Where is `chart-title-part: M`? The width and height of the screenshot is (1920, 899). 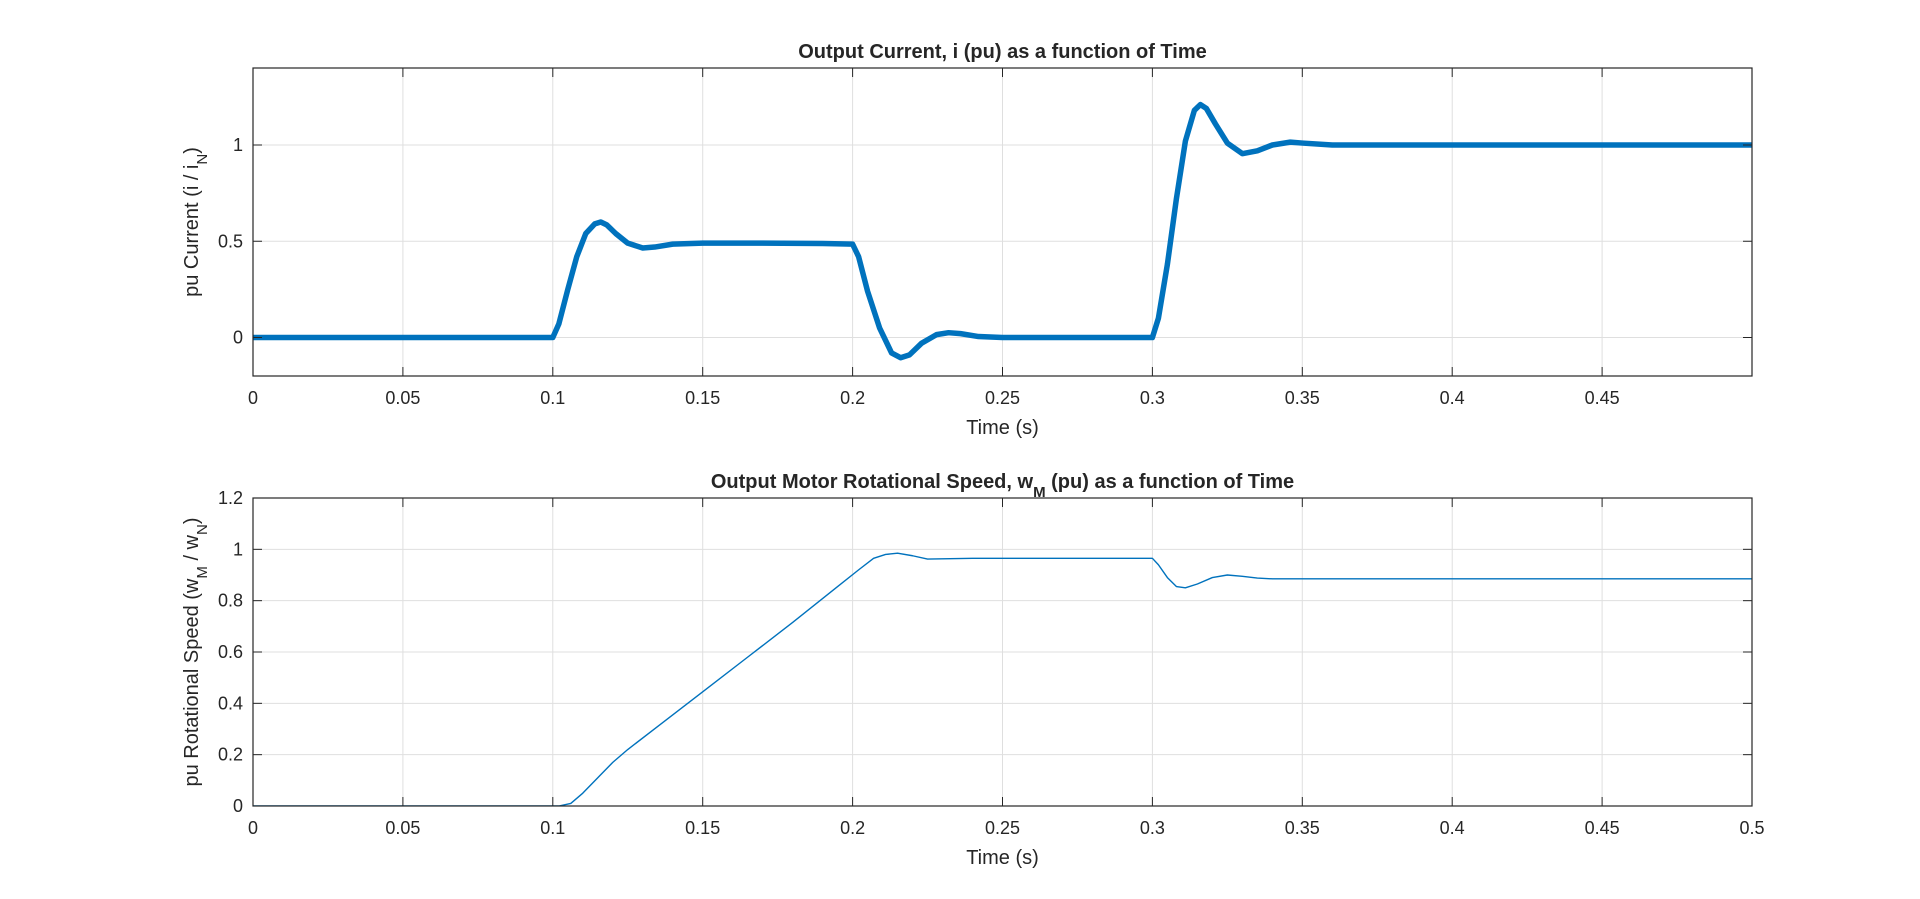 chart-title-part: M is located at coordinates (1039, 492).